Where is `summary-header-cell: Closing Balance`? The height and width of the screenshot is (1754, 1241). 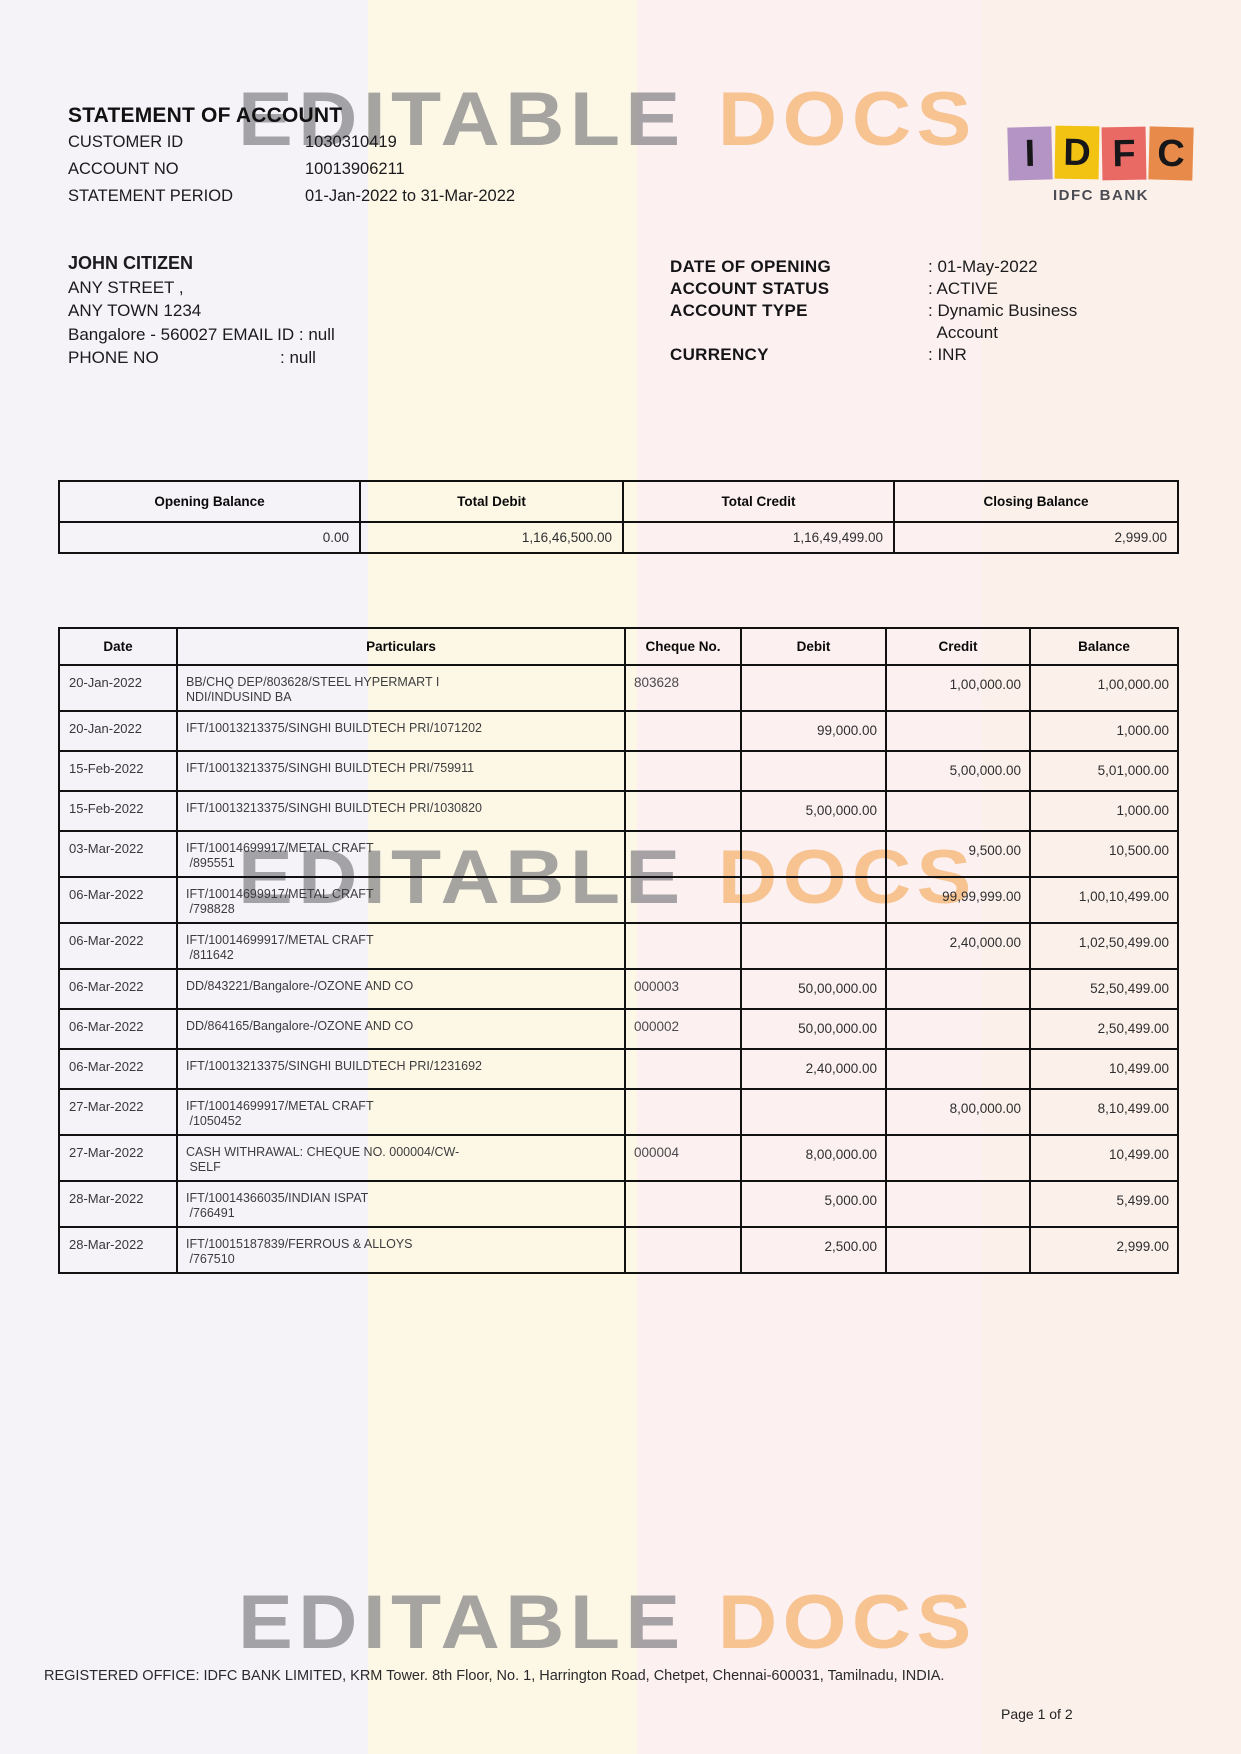 summary-header-cell: Closing Balance is located at coordinates (1036, 501).